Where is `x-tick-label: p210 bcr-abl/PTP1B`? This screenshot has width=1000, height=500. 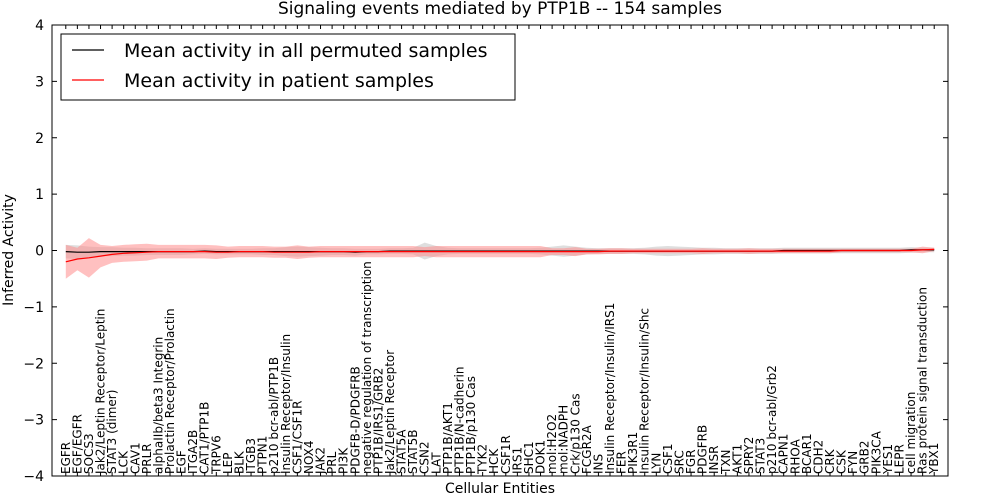 x-tick-label: p210 bcr-abl/PTP1B is located at coordinates (274, 415).